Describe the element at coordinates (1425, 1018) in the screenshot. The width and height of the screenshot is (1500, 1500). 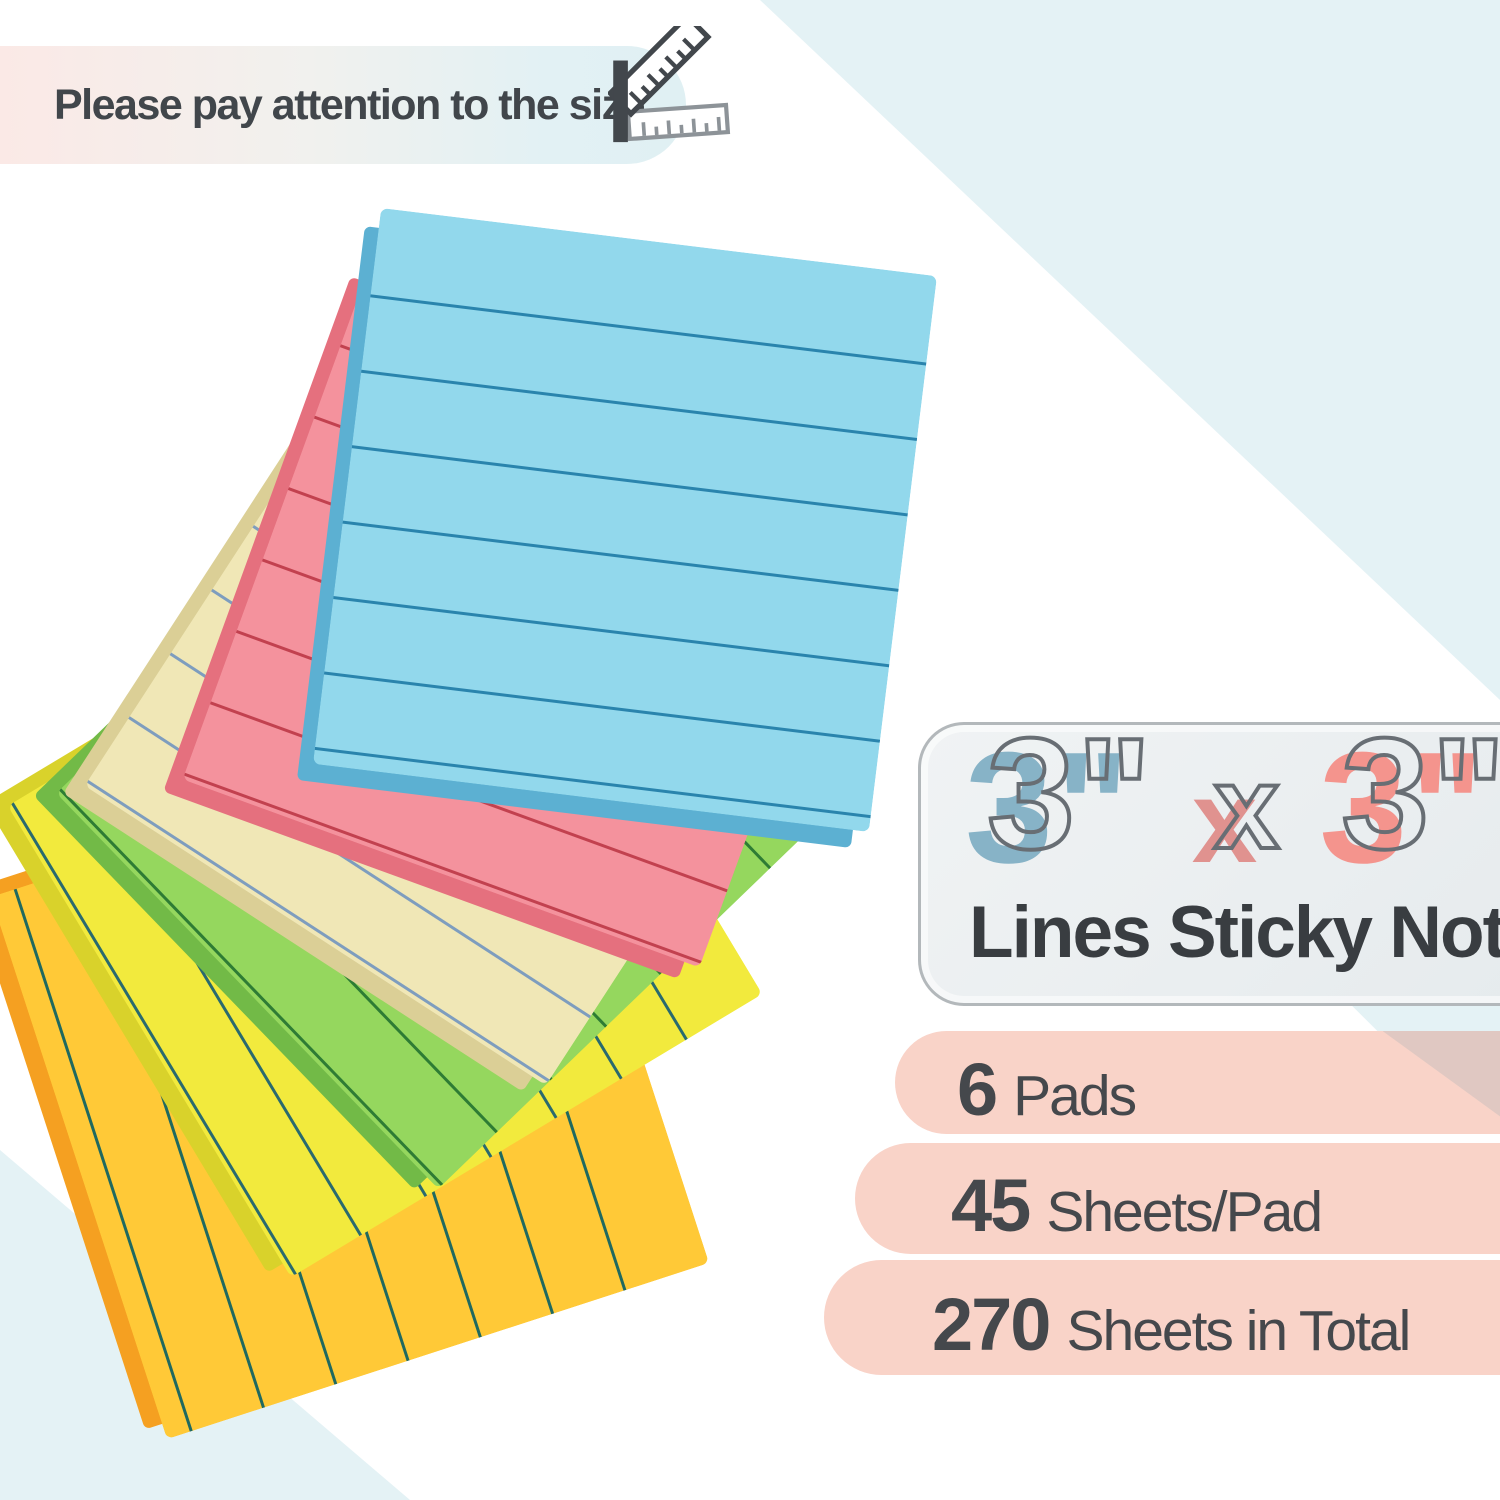
I see `background-diagonal-sliver` at that location.